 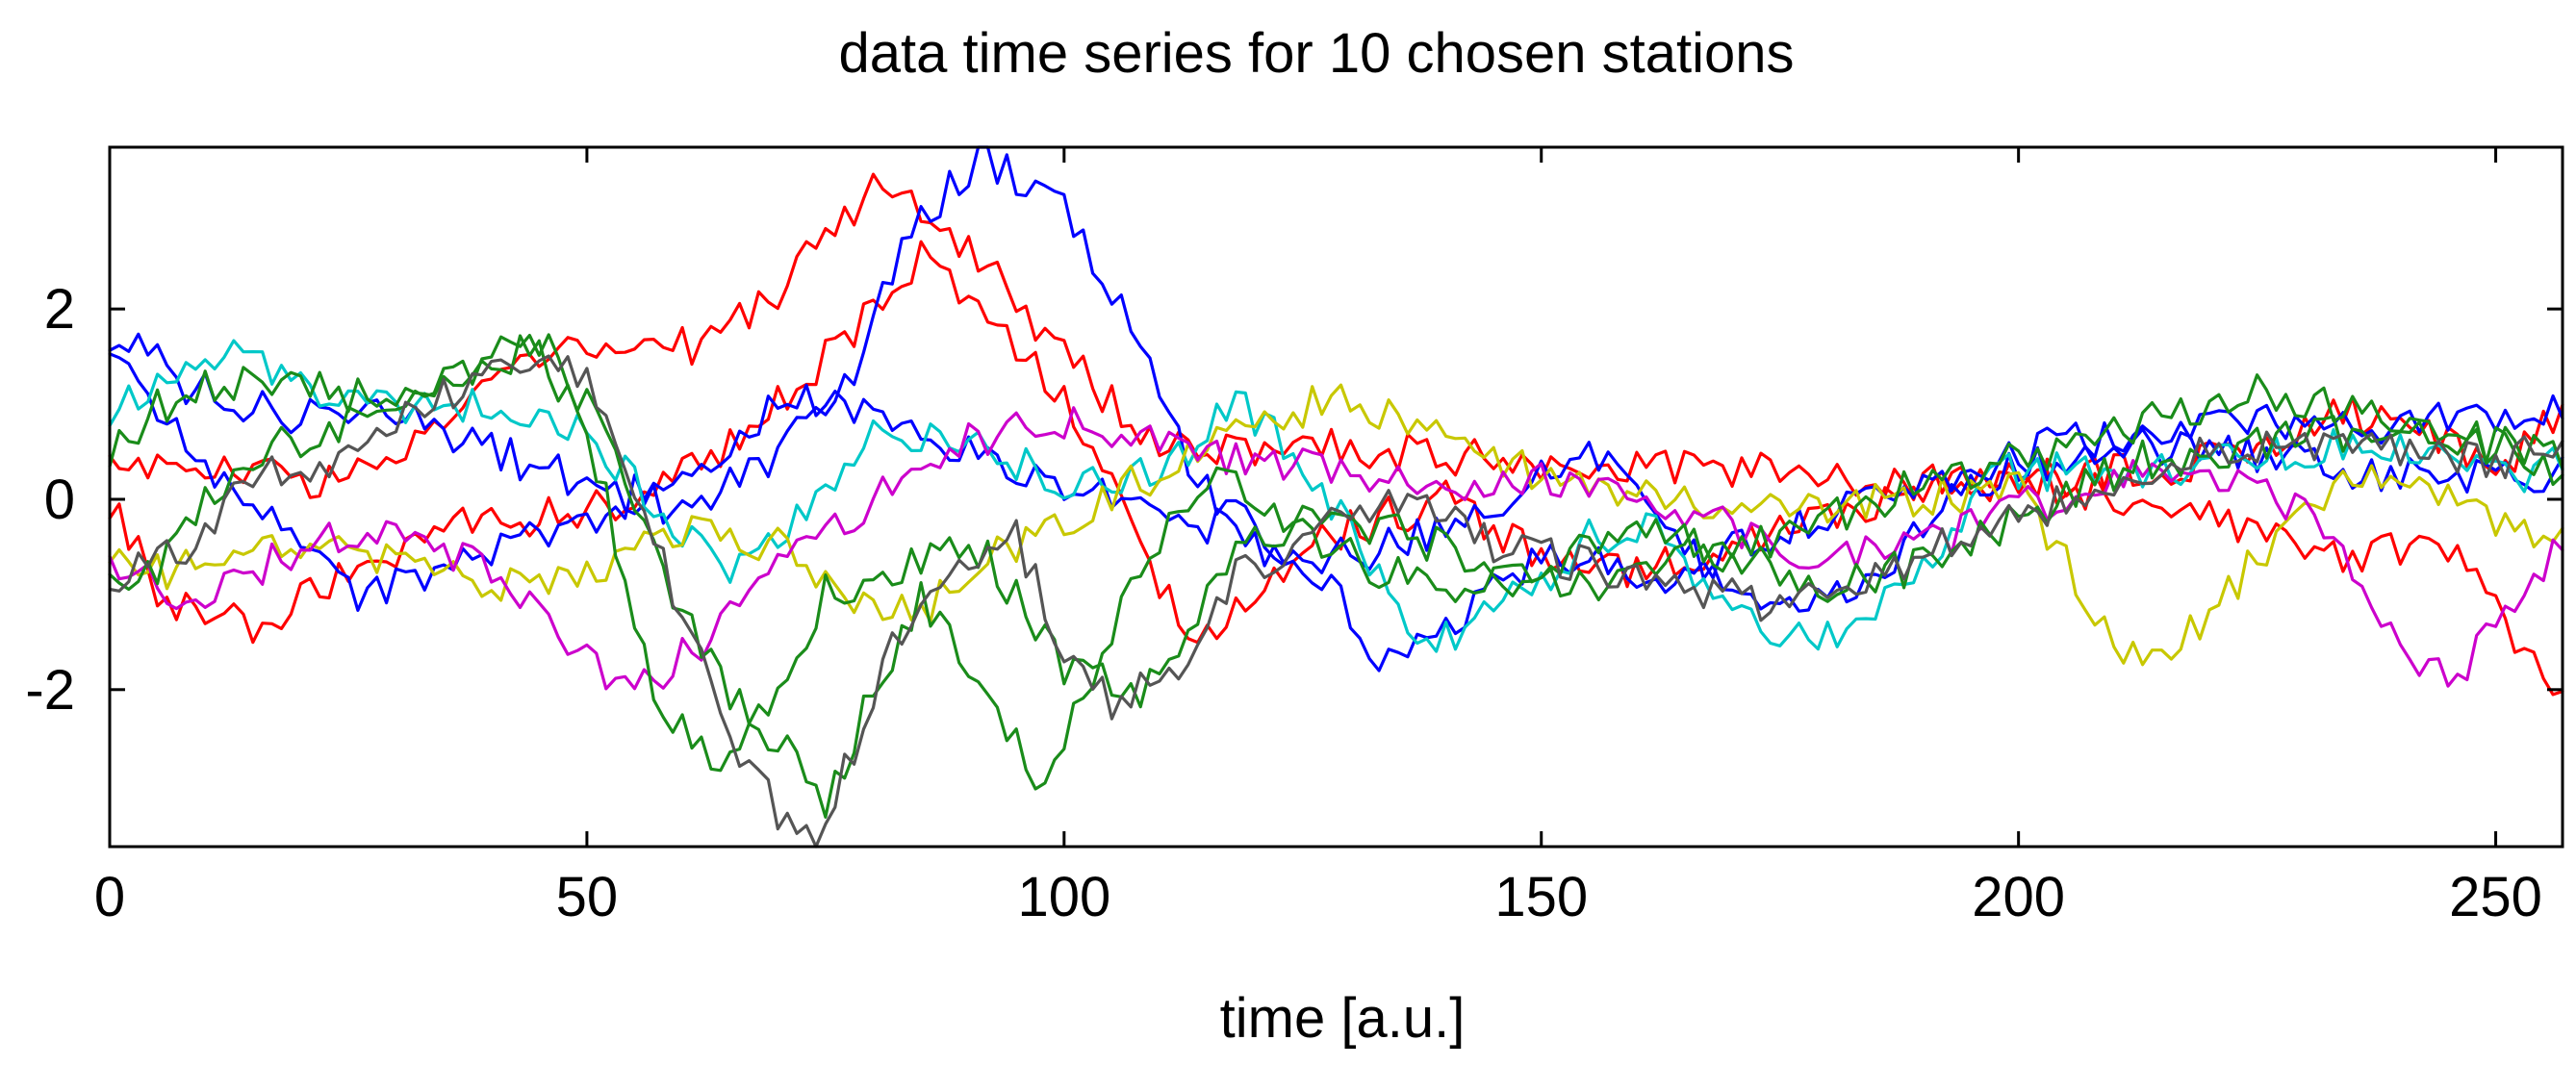 What do you see at coordinates (2018, 897) in the screenshot?
I see `x-tick-label: 200` at bounding box center [2018, 897].